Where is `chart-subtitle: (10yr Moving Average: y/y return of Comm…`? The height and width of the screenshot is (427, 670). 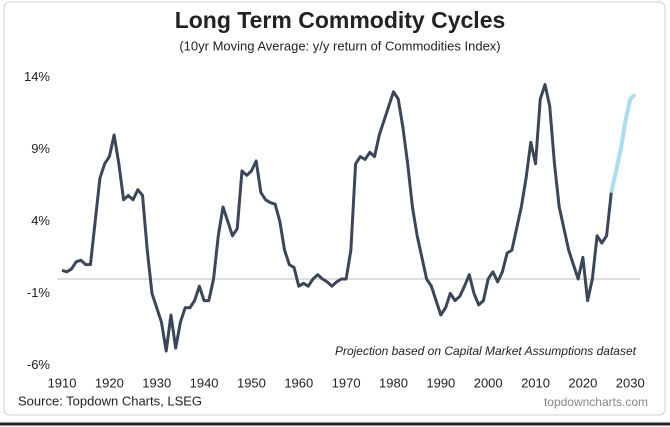 chart-subtitle: (10yr Moving Average: y/y return of Comm… is located at coordinates (339, 45).